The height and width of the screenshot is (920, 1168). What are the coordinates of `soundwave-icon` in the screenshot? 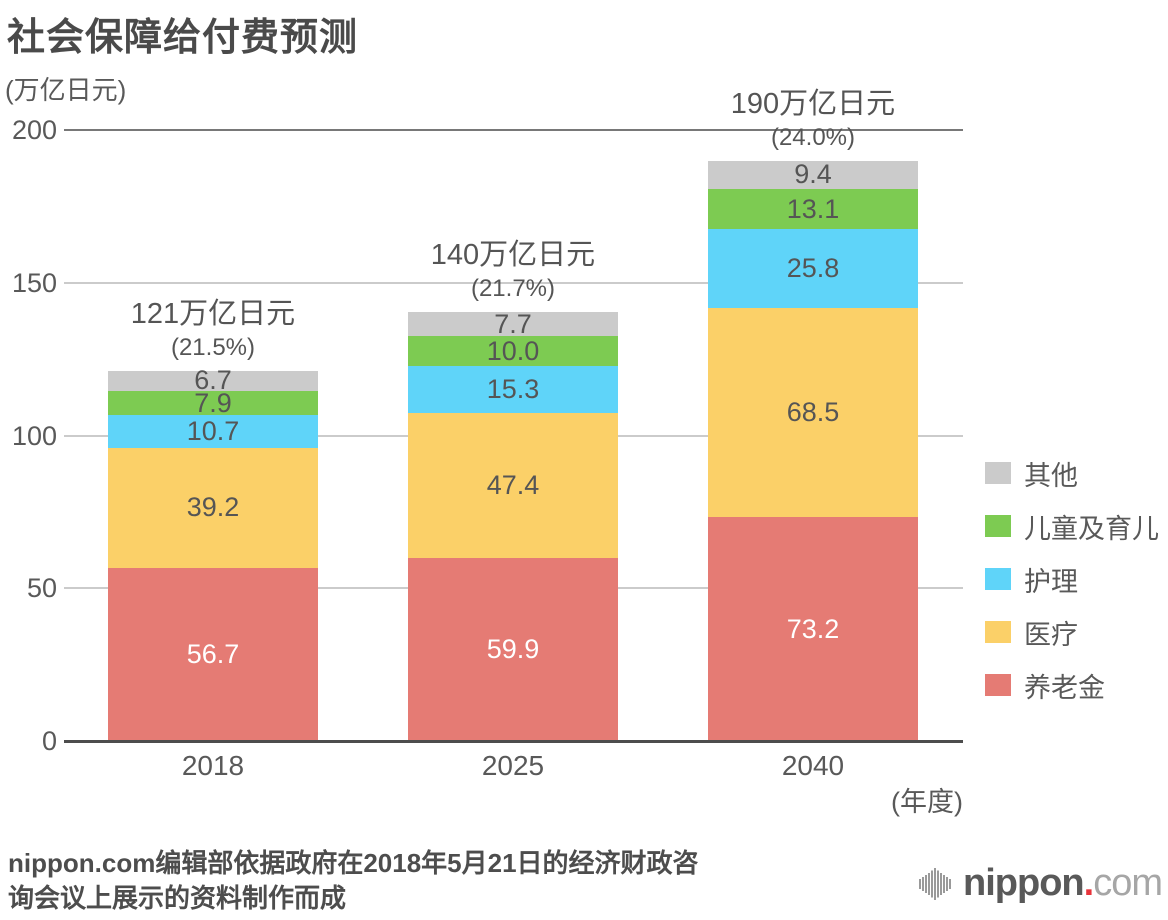 It's located at (935, 883).